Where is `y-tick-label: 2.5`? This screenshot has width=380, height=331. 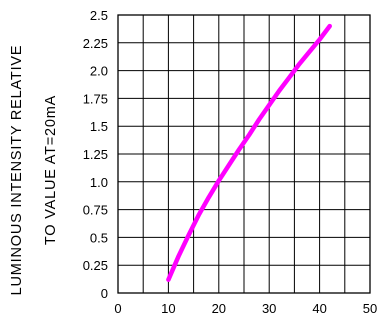 y-tick-label: 2.5 is located at coordinates (99, 15).